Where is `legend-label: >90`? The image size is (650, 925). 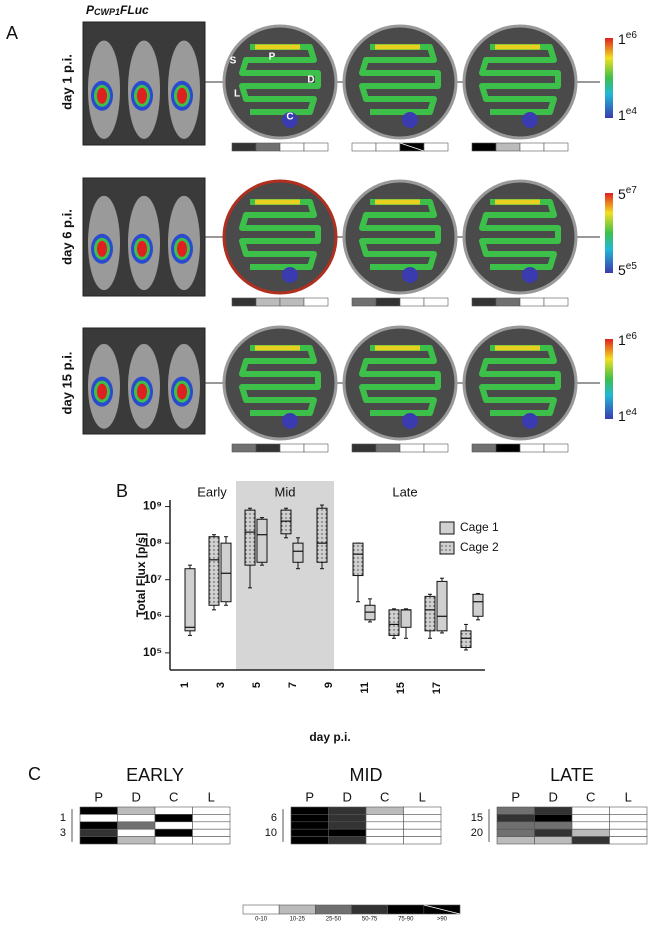
legend-label: >90 is located at coordinates (442, 920).